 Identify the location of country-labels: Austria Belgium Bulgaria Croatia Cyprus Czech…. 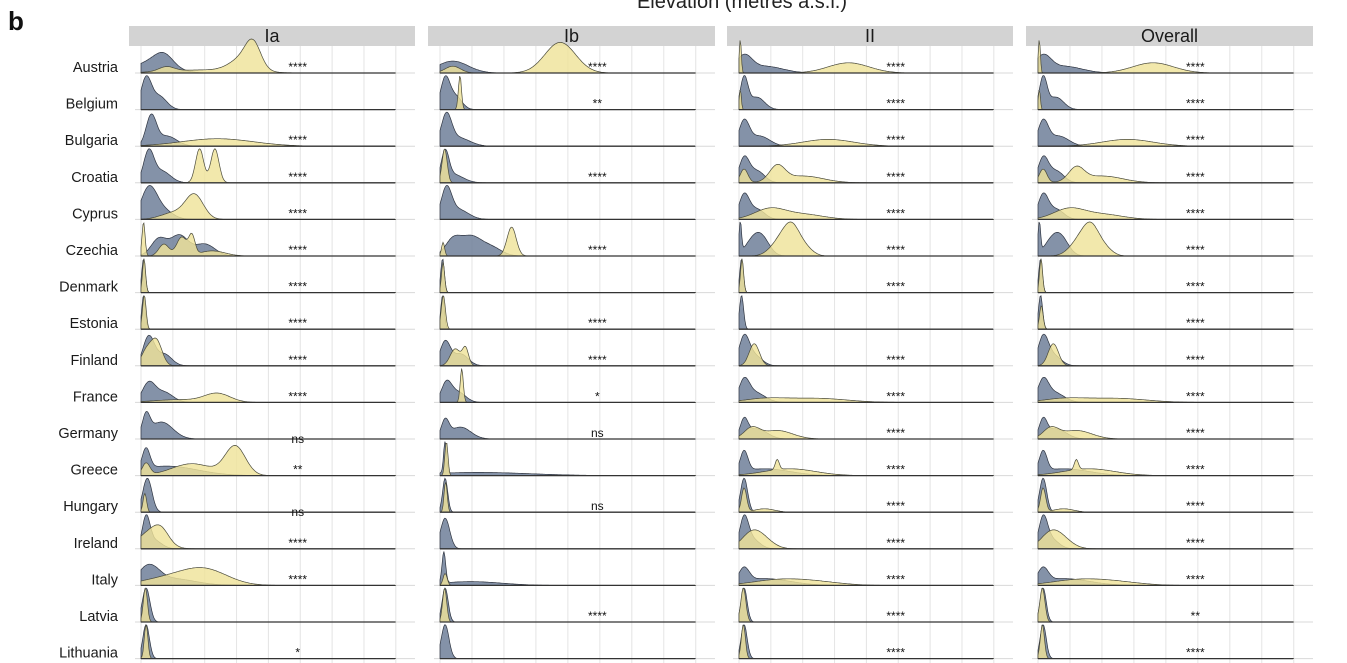
(88, 361).